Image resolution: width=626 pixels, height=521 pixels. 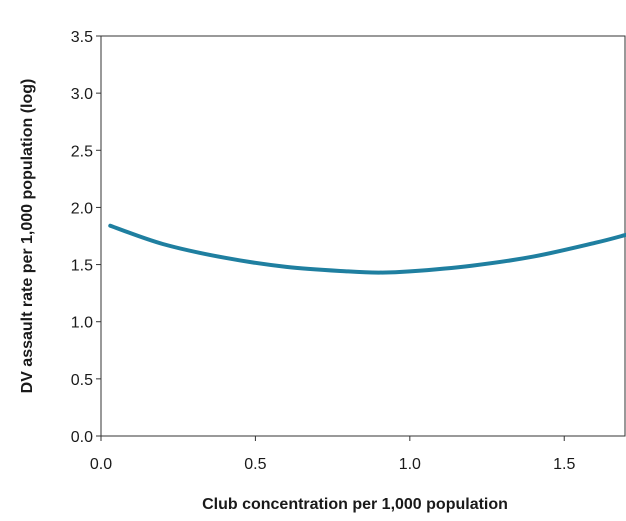 What do you see at coordinates (82, 94) in the screenshot?
I see `y-tick-label: 3.0` at bounding box center [82, 94].